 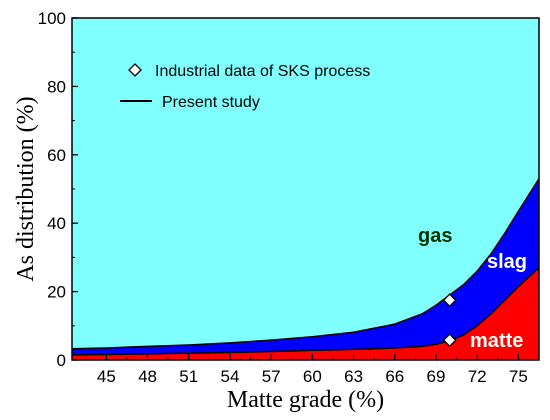 I want to click on x-tick-label-60: 60, so click(x=312, y=376).